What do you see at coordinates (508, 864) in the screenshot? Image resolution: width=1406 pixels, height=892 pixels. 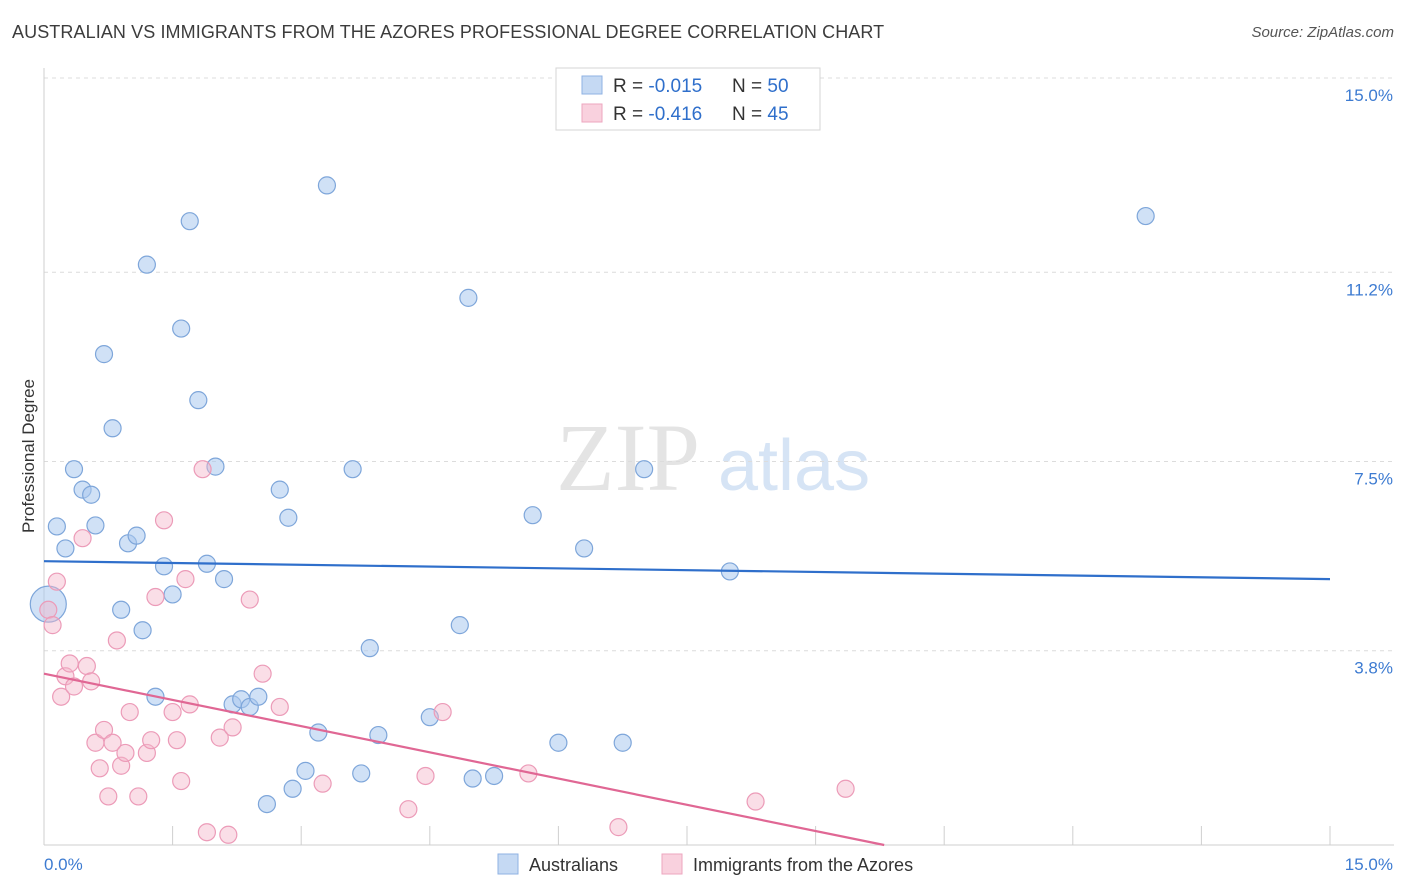 I see `legend-swatch-australians` at bounding box center [508, 864].